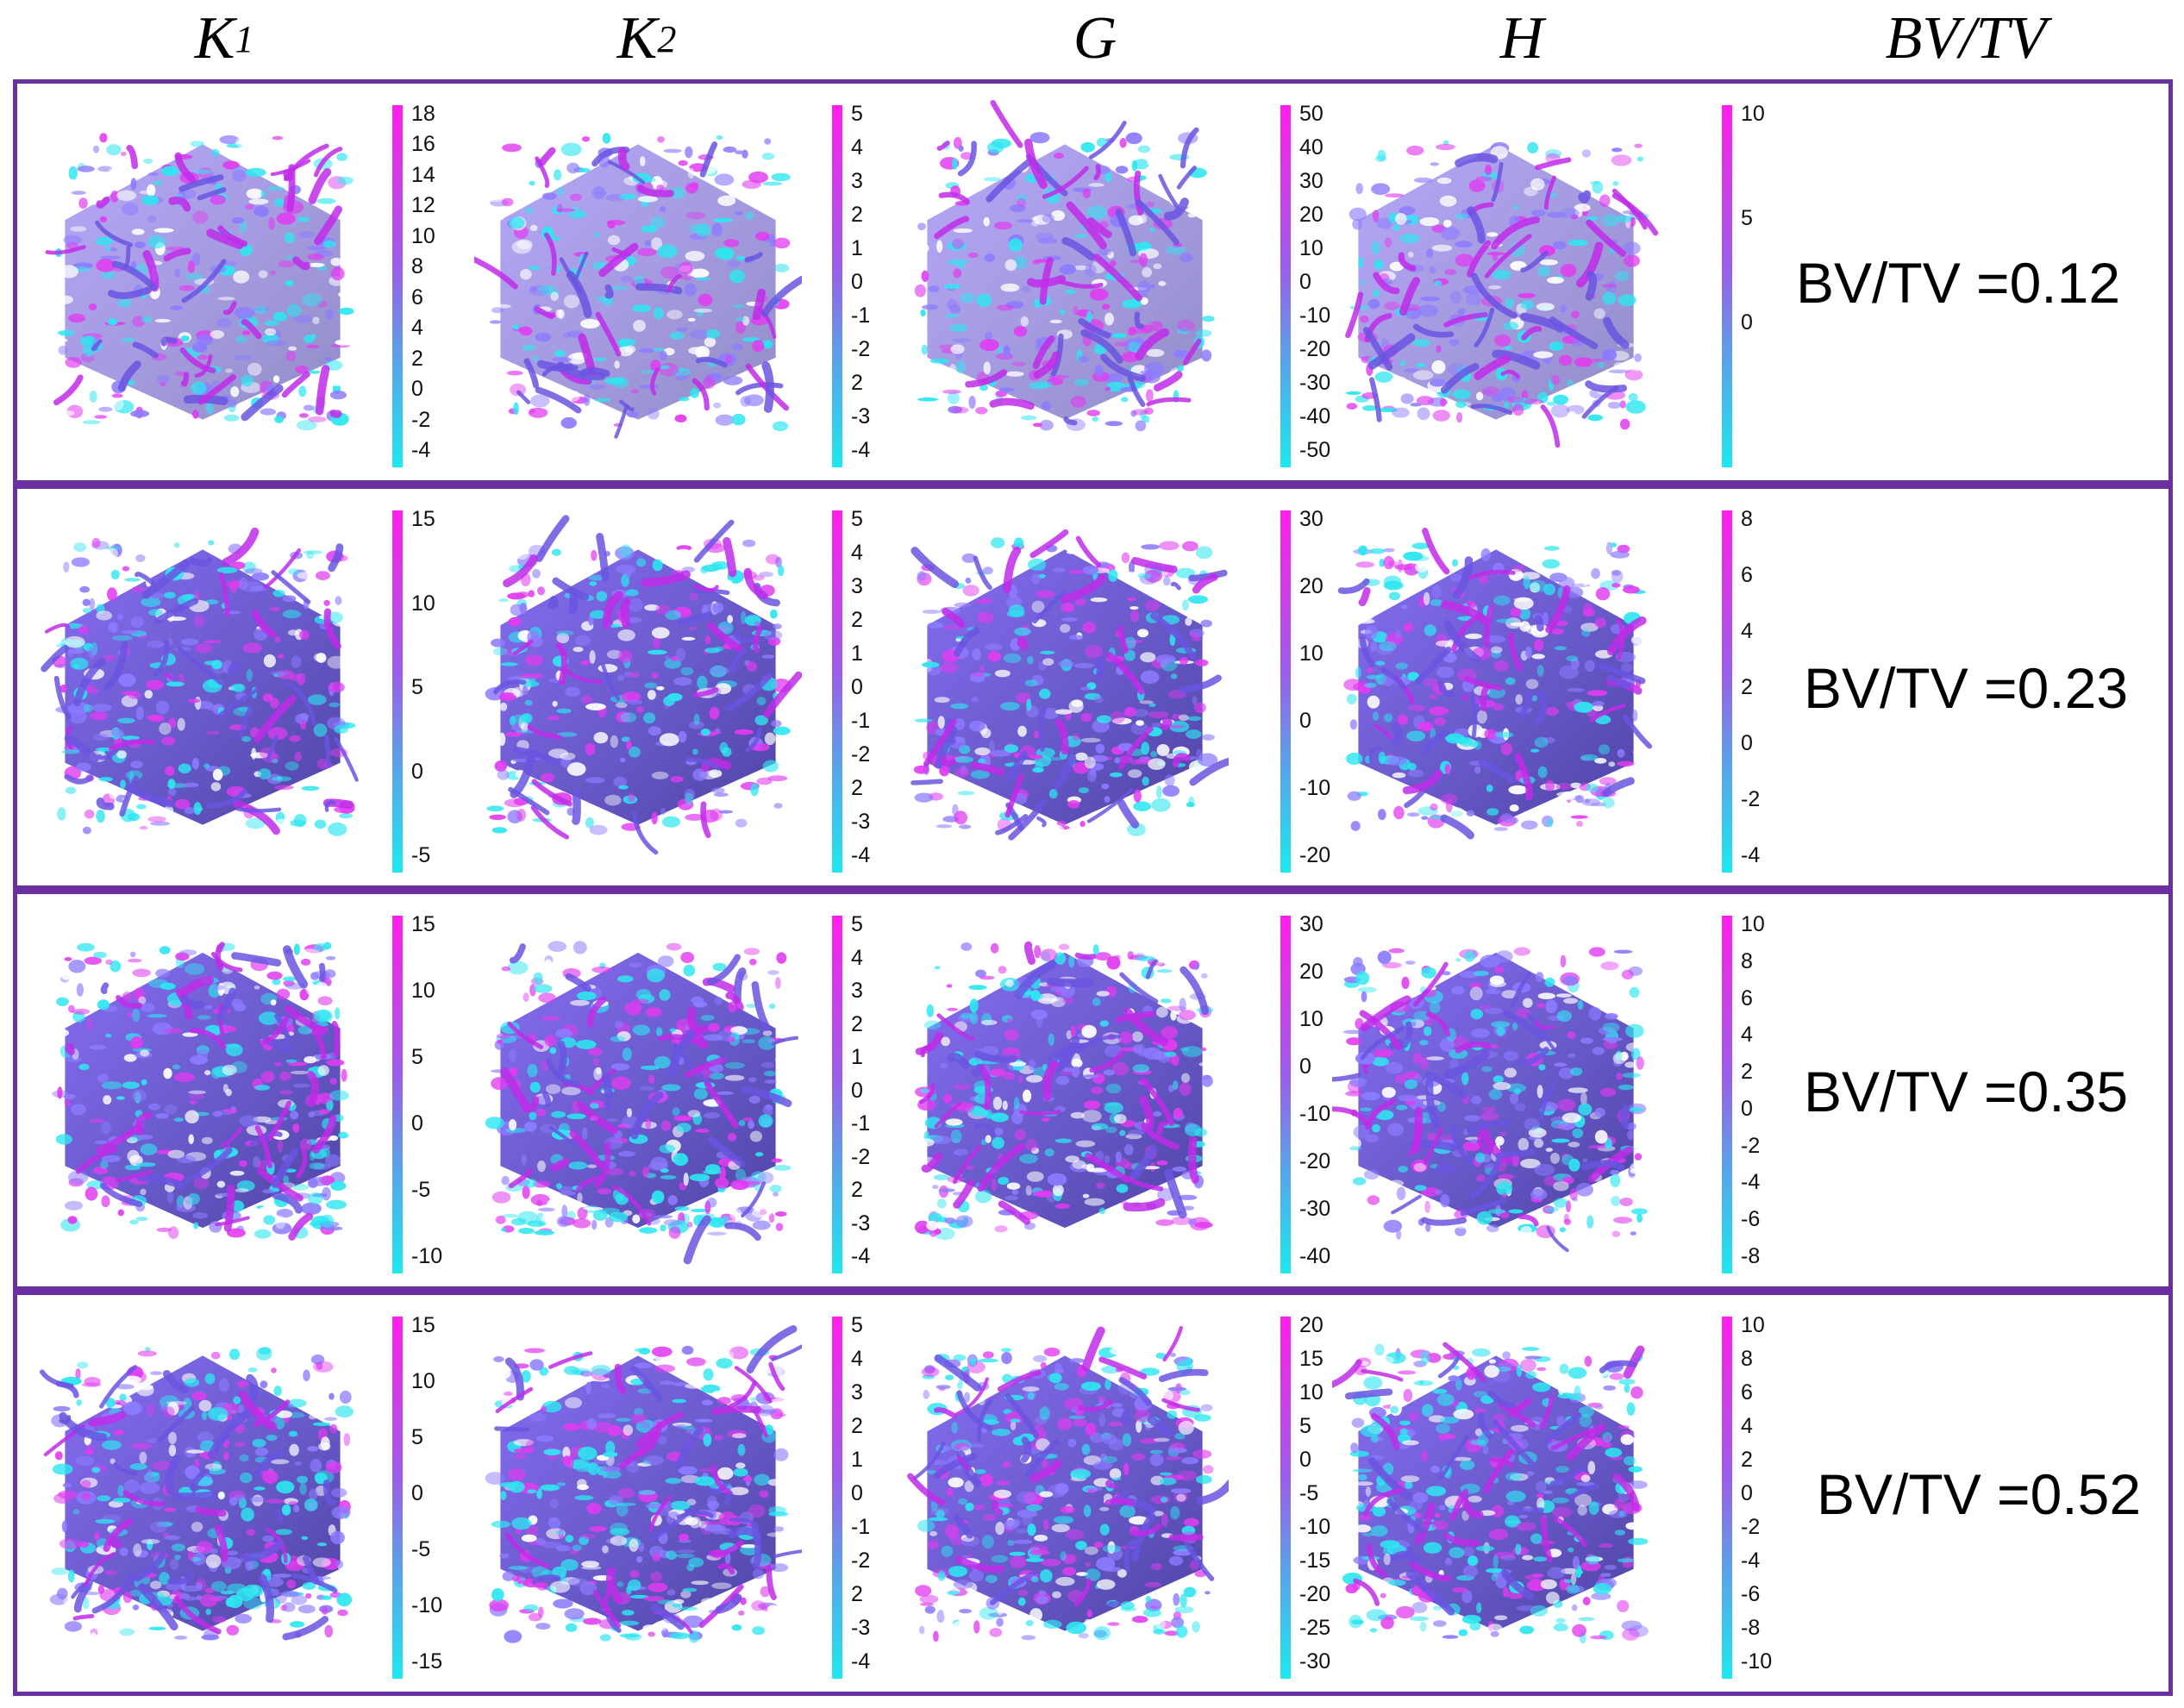  What do you see at coordinates (1966, 38) in the screenshot?
I see `header-bvtv-text: BV/TV` at bounding box center [1966, 38].